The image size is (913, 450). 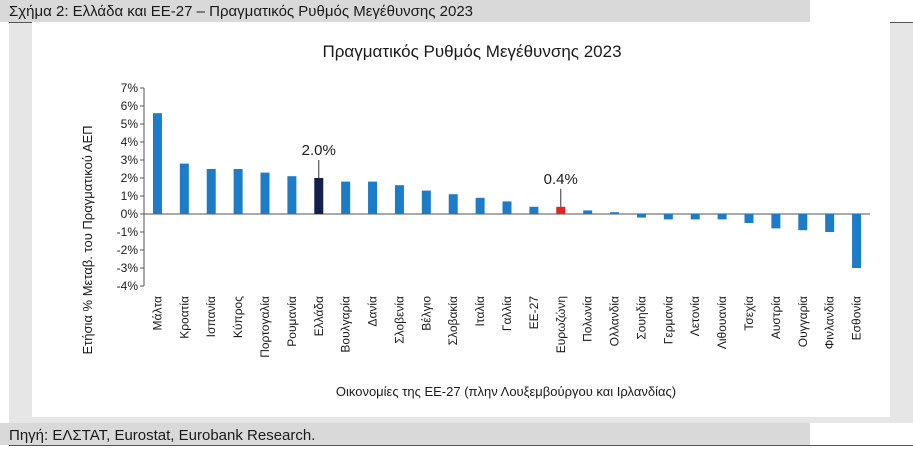 What do you see at coordinates (668, 320) in the screenshot?
I see `x-tick-label: Γερμανία` at bounding box center [668, 320].